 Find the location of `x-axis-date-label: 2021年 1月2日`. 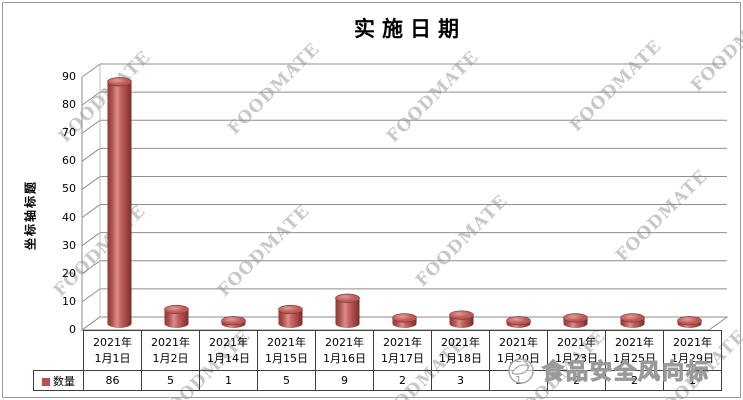

x-axis-date-label: 2021年 1月2日 is located at coordinates (170, 350).